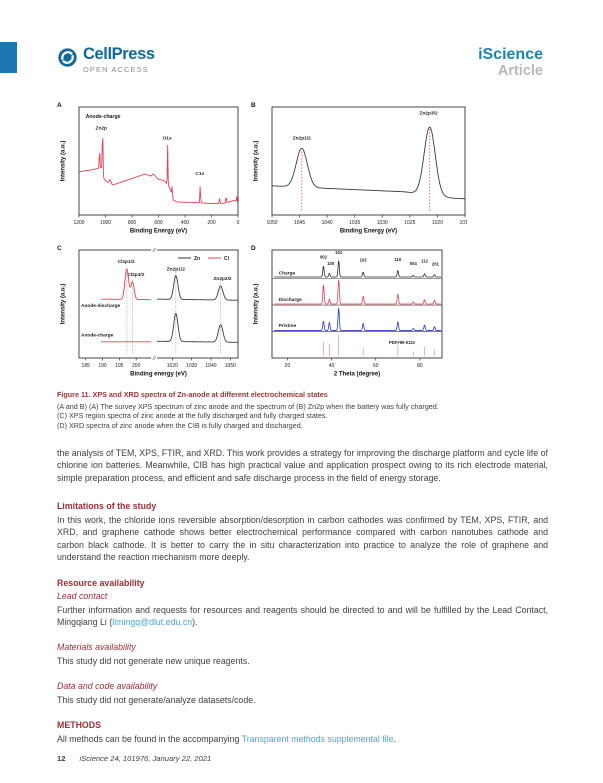  Describe the element at coordinates (424, 260) in the screenshot. I see `svg-text: 112` at that location.